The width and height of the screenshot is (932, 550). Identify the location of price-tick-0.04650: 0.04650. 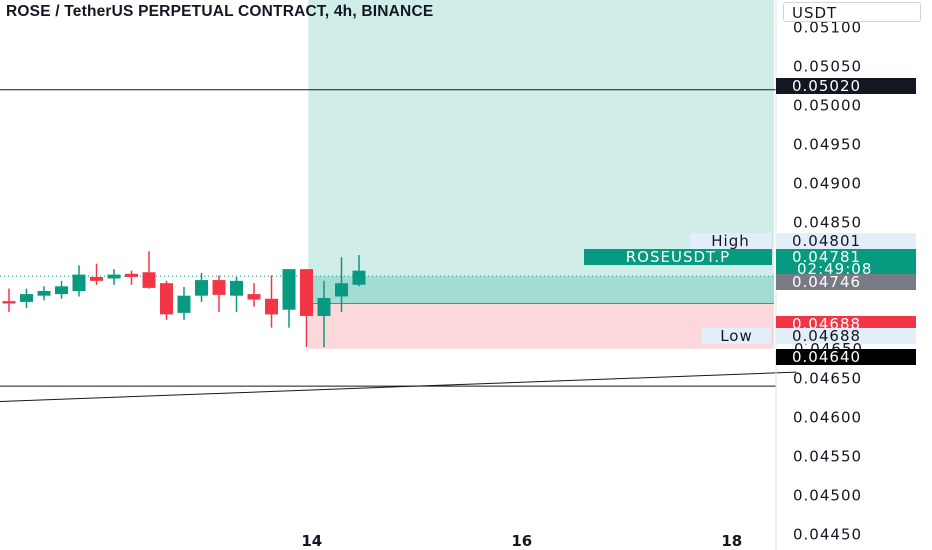
(827, 378).